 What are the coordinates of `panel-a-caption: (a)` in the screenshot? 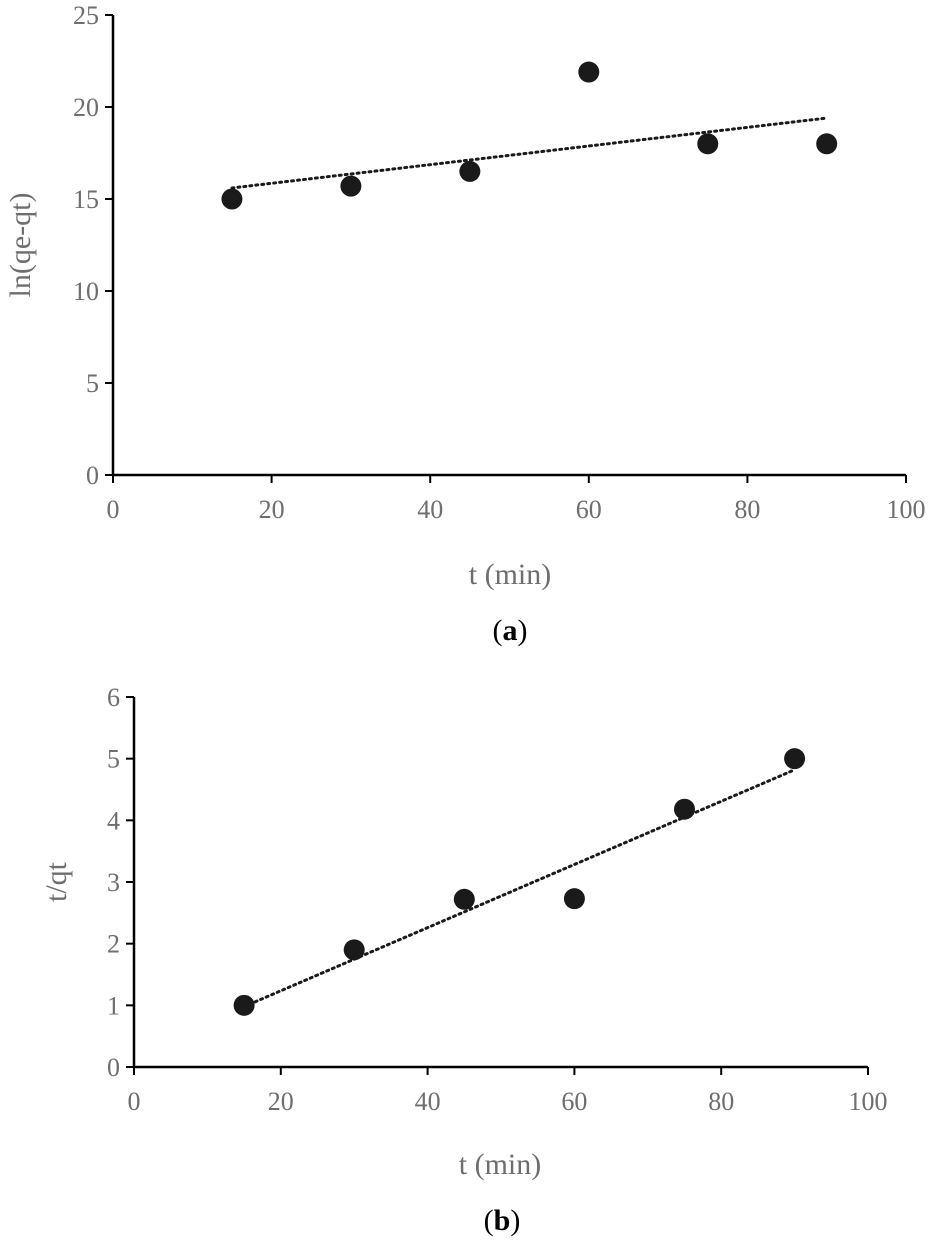 It's located at (510, 630).